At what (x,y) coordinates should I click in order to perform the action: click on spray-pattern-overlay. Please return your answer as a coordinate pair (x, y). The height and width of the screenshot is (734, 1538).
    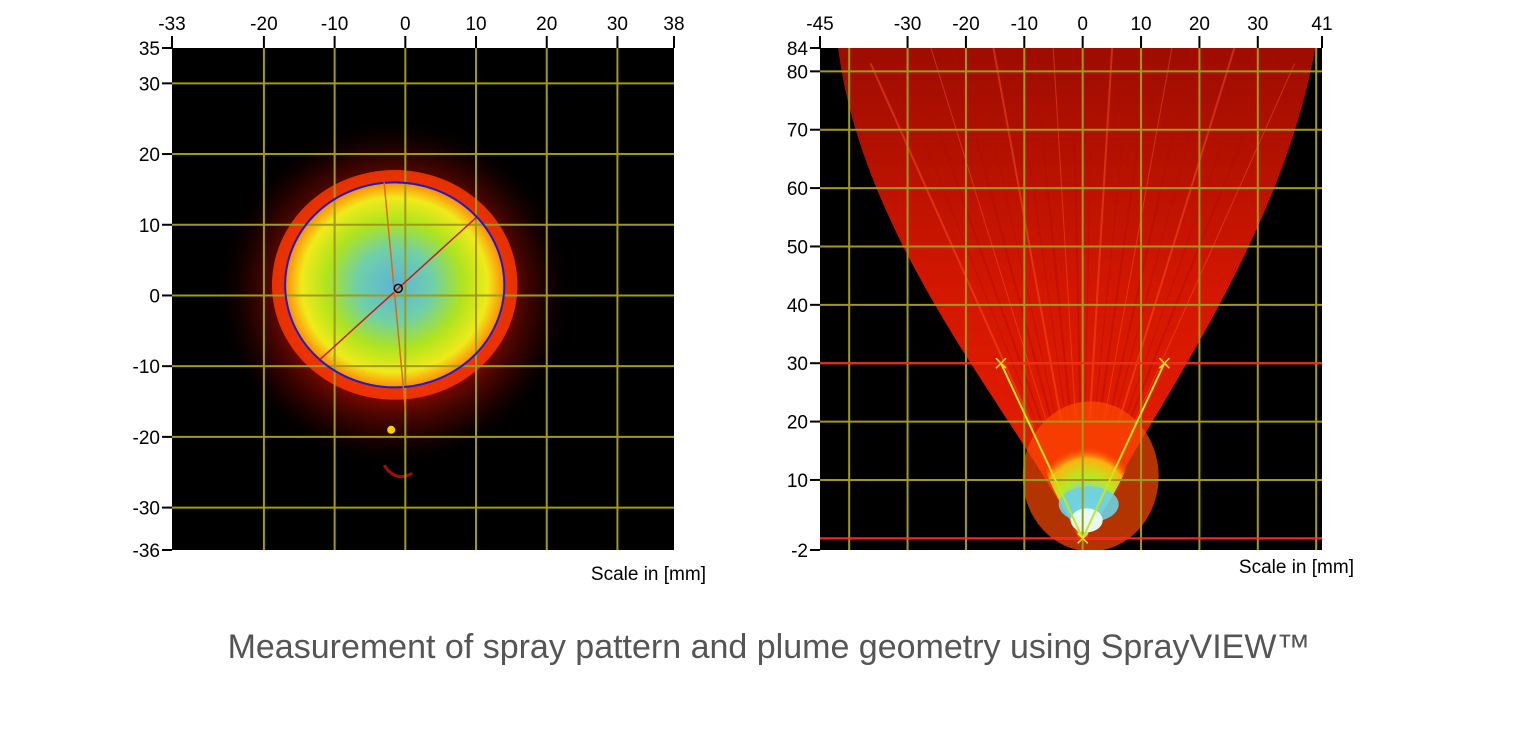
    Looking at the image, I should click on (395, 295).